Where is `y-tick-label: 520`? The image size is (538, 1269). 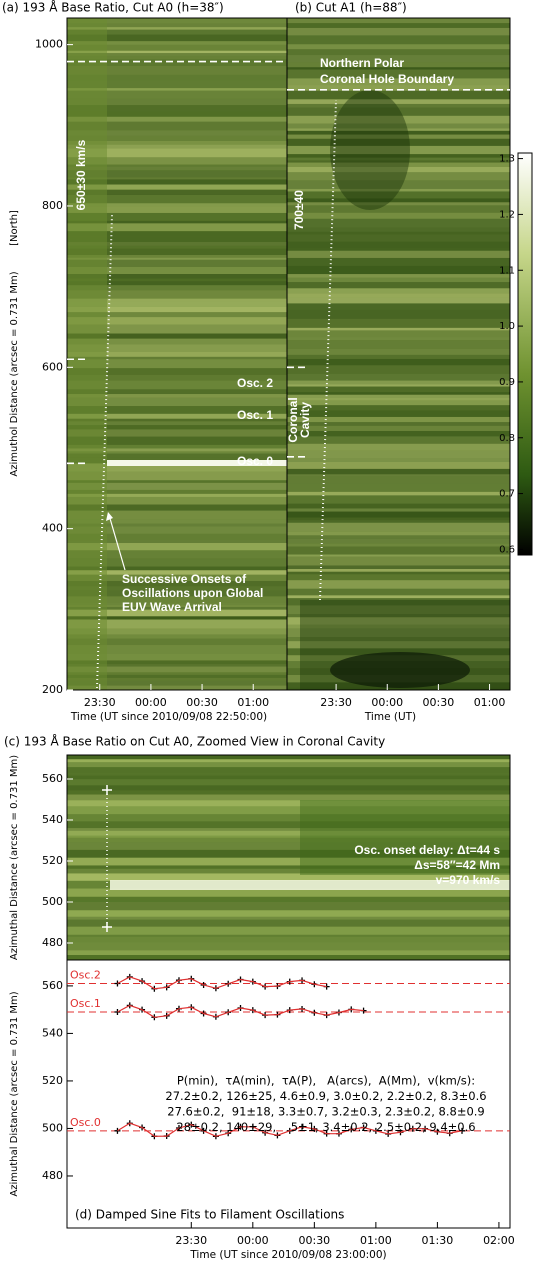
y-tick-label: 520 is located at coordinates (52, 1080).